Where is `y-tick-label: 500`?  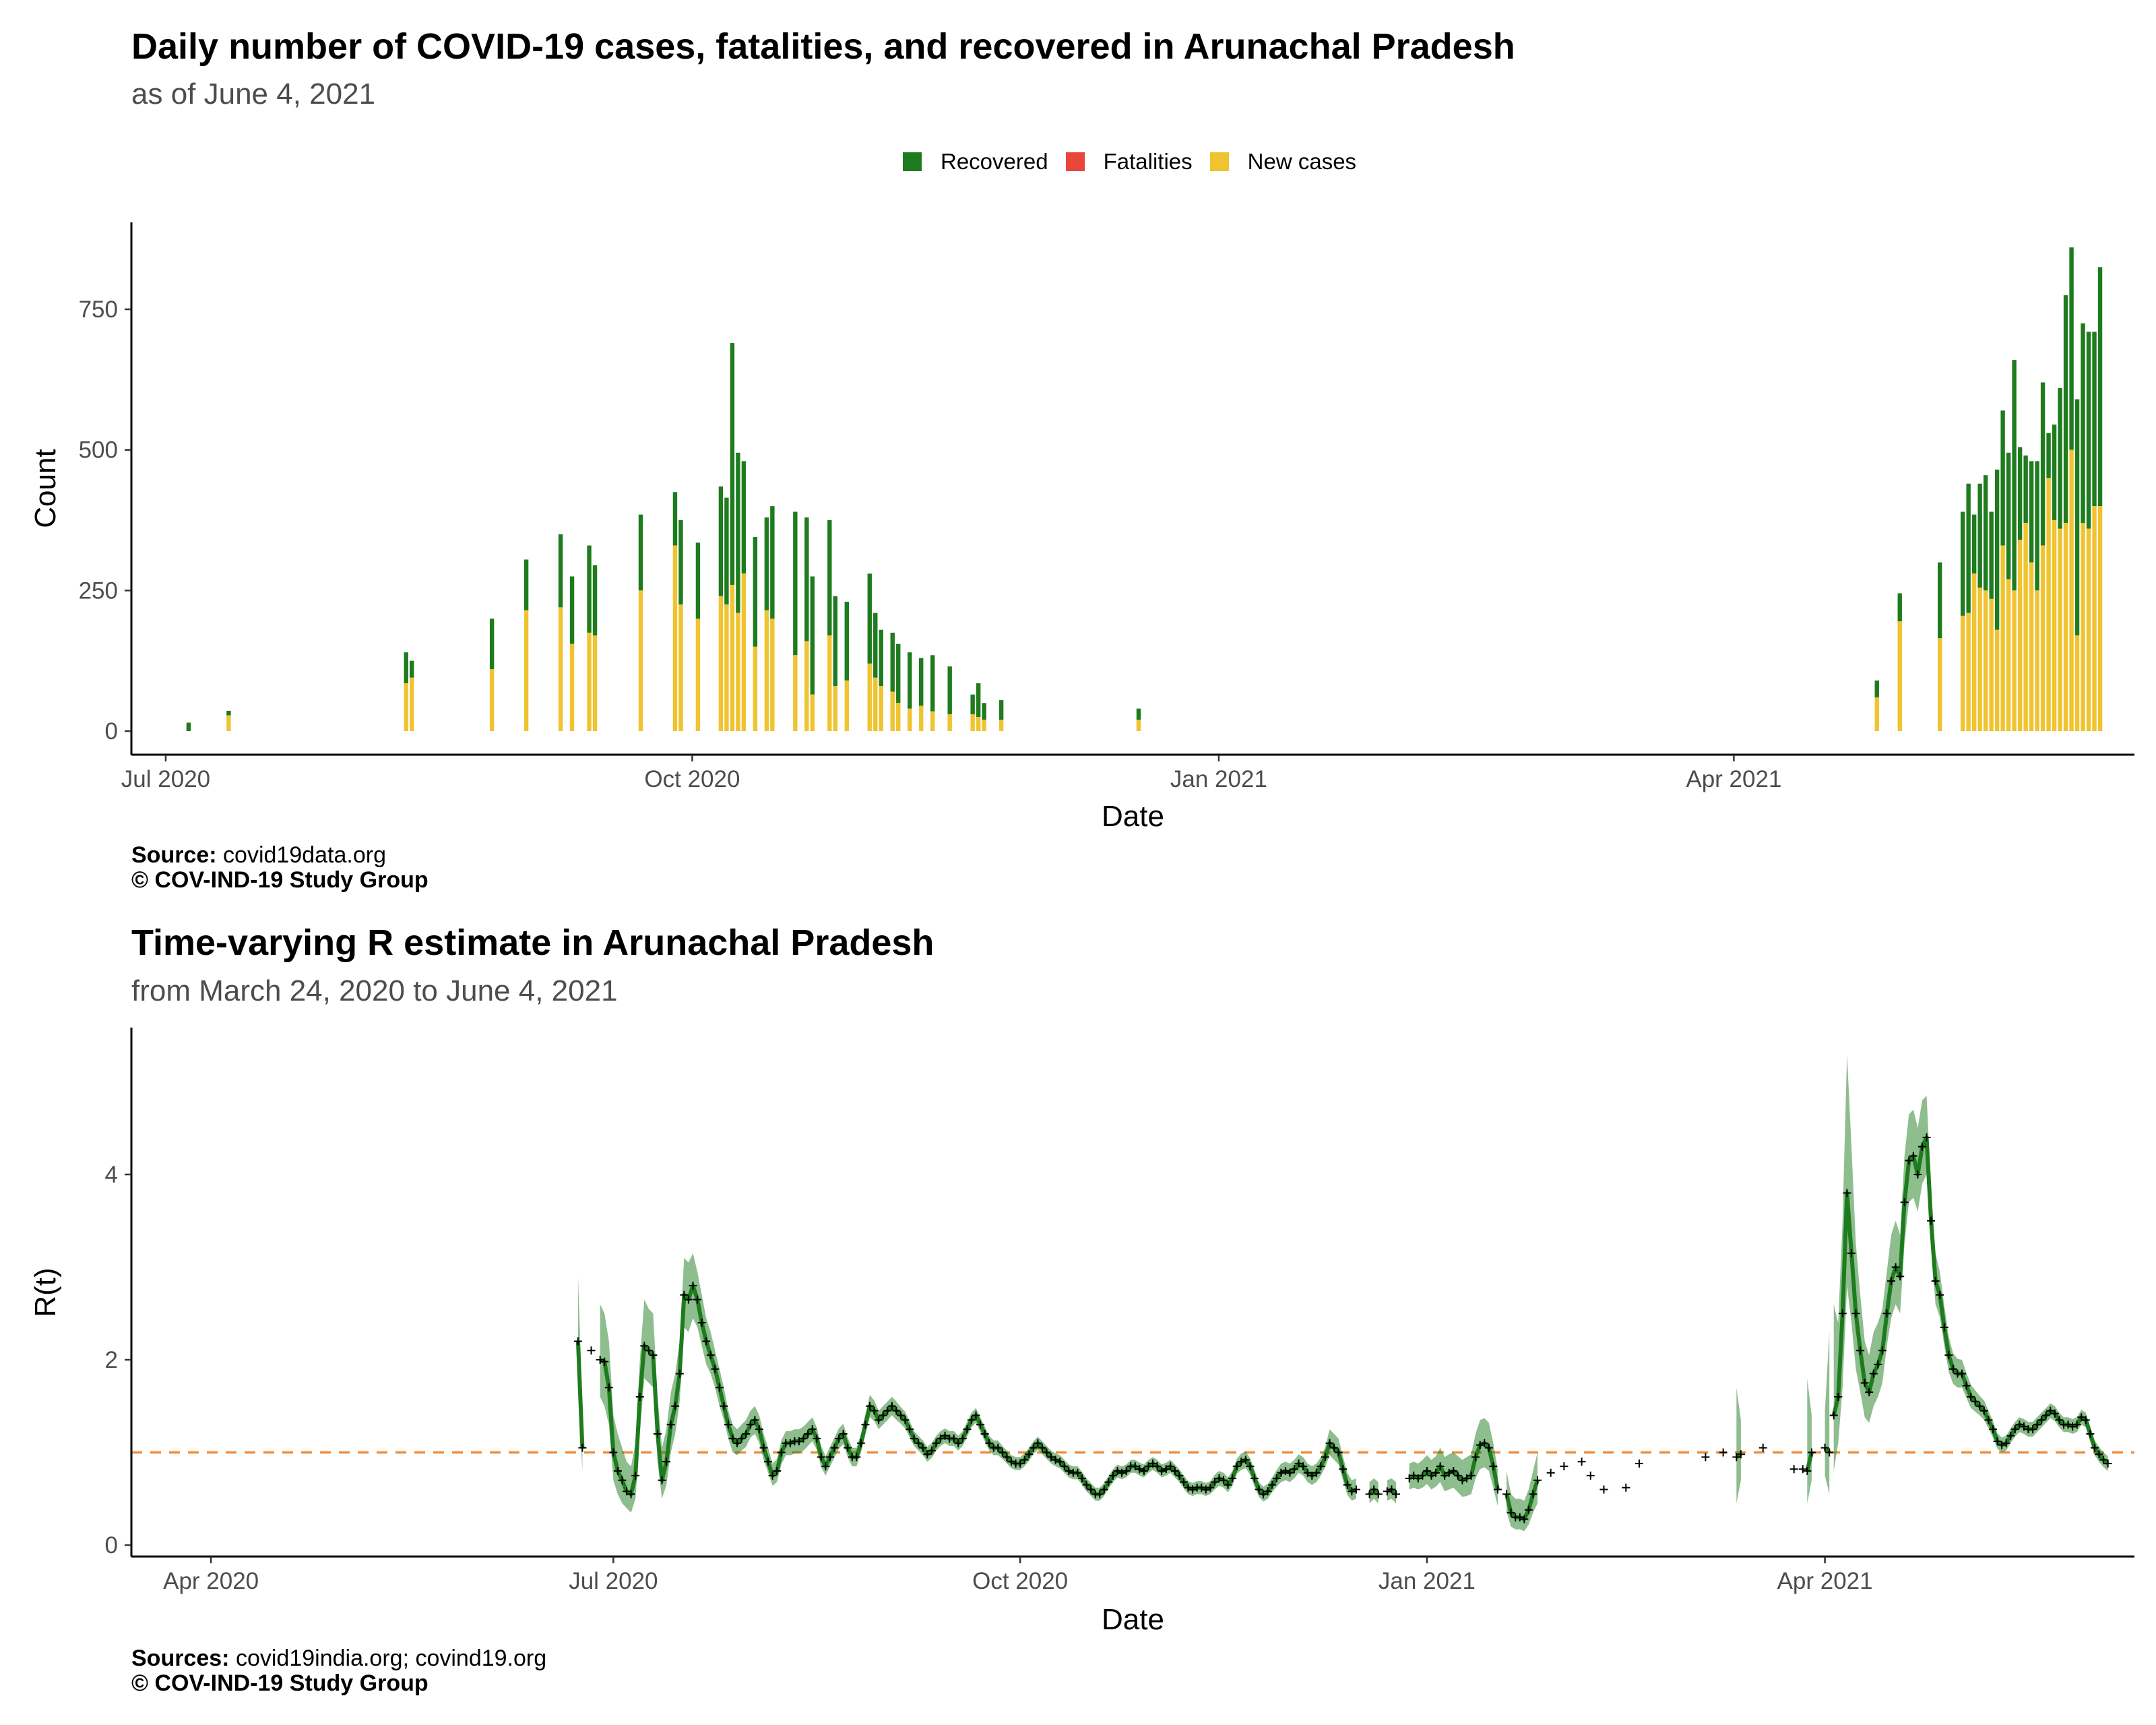 y-tick-label: 500 is located at coordinates (98, 450).